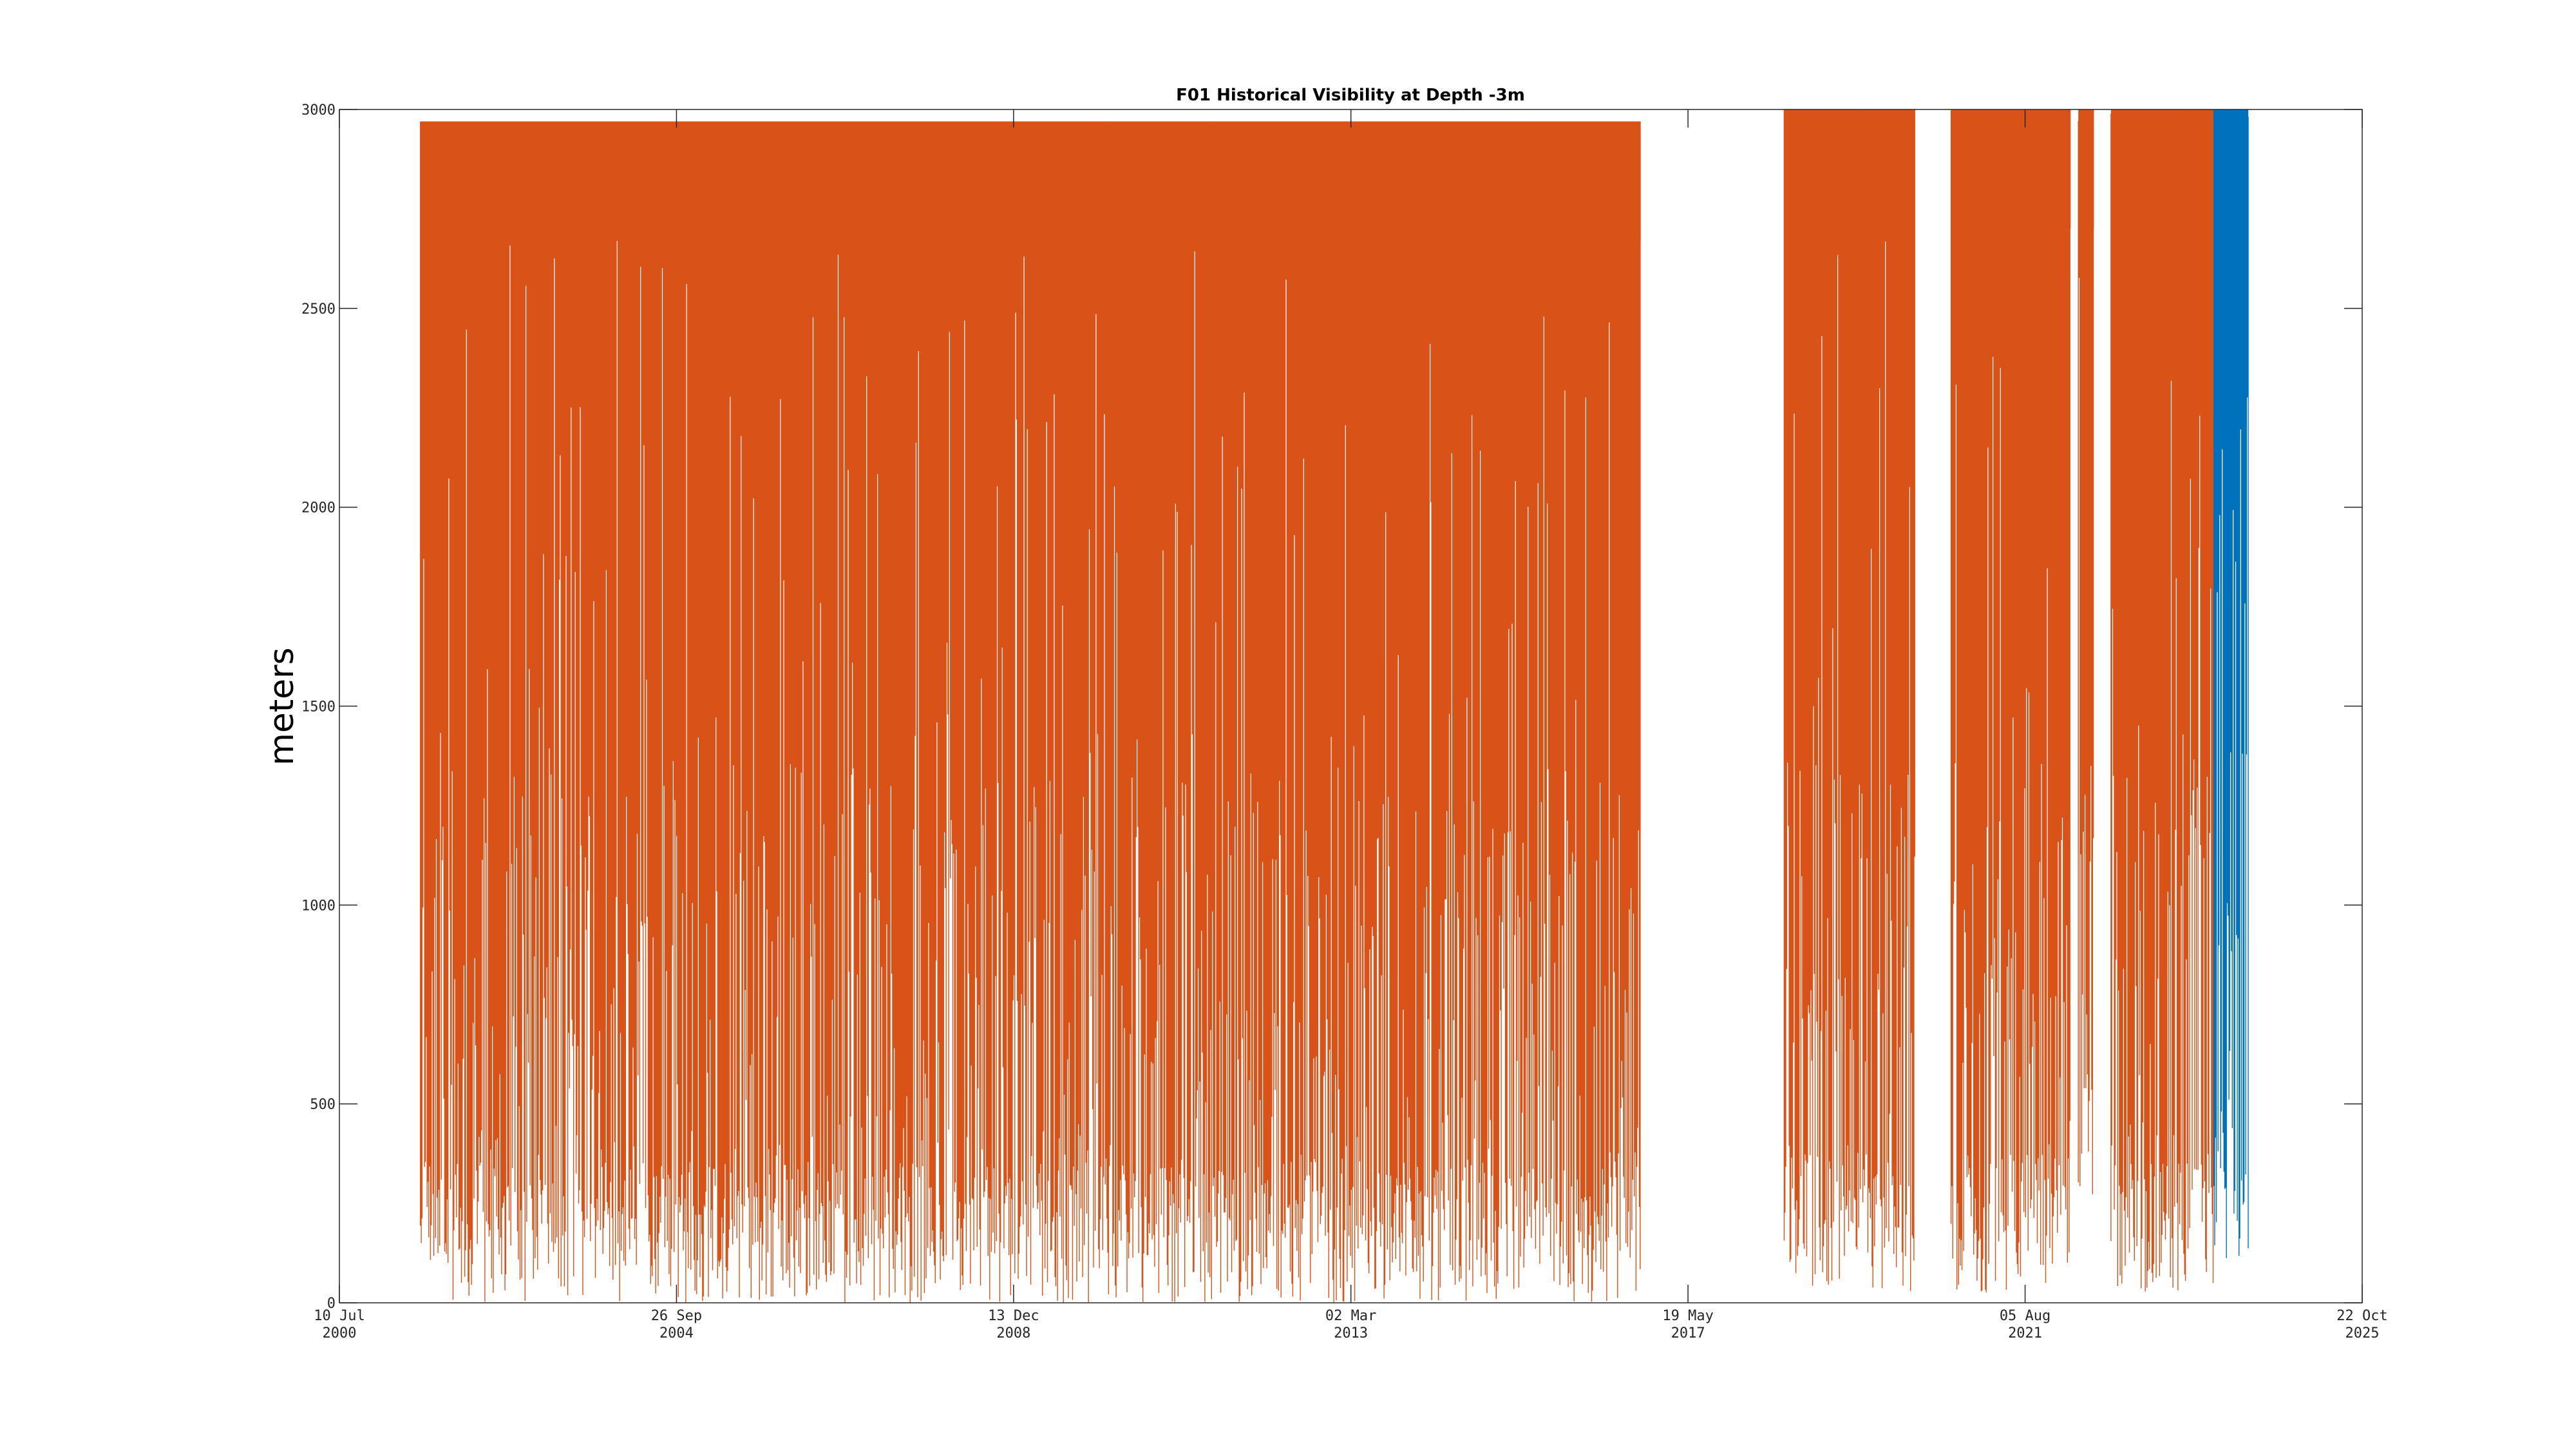  What do you see at coordinates (1351, 1333) in the screenshot?
I see `x-tick-label-year: 2013` at bounding box center [1351, 1333].